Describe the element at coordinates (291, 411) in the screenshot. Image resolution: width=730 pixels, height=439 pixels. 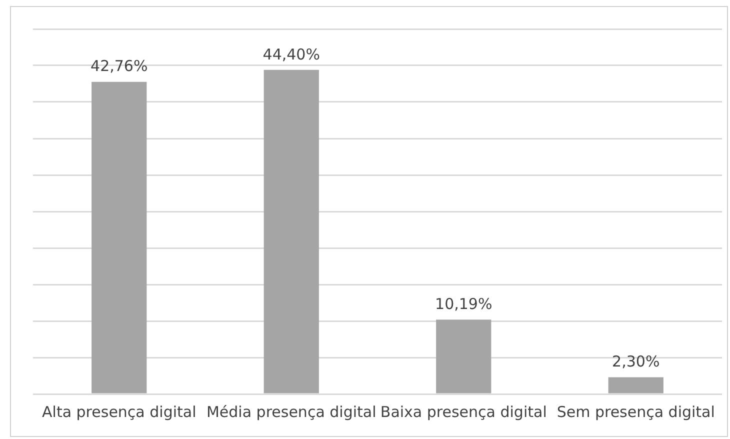
I see `x-tick-label: Média presença digital` at that location.